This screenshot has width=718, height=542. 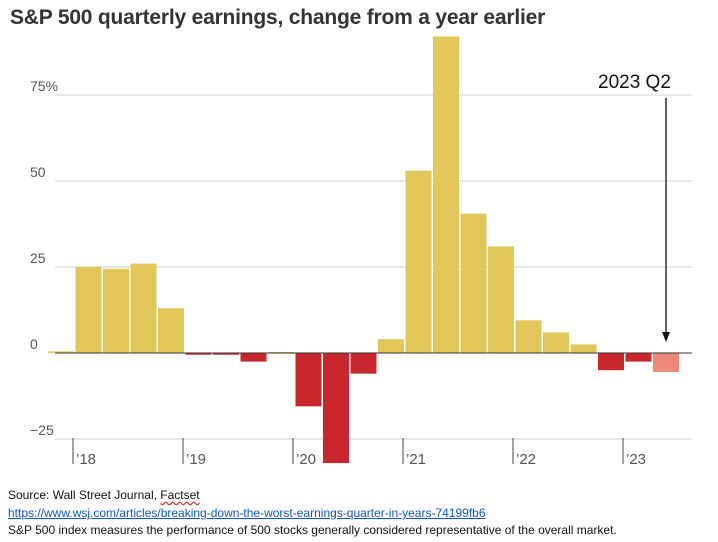 I want to click on annotation-arrow, so click(x=666, y=220).